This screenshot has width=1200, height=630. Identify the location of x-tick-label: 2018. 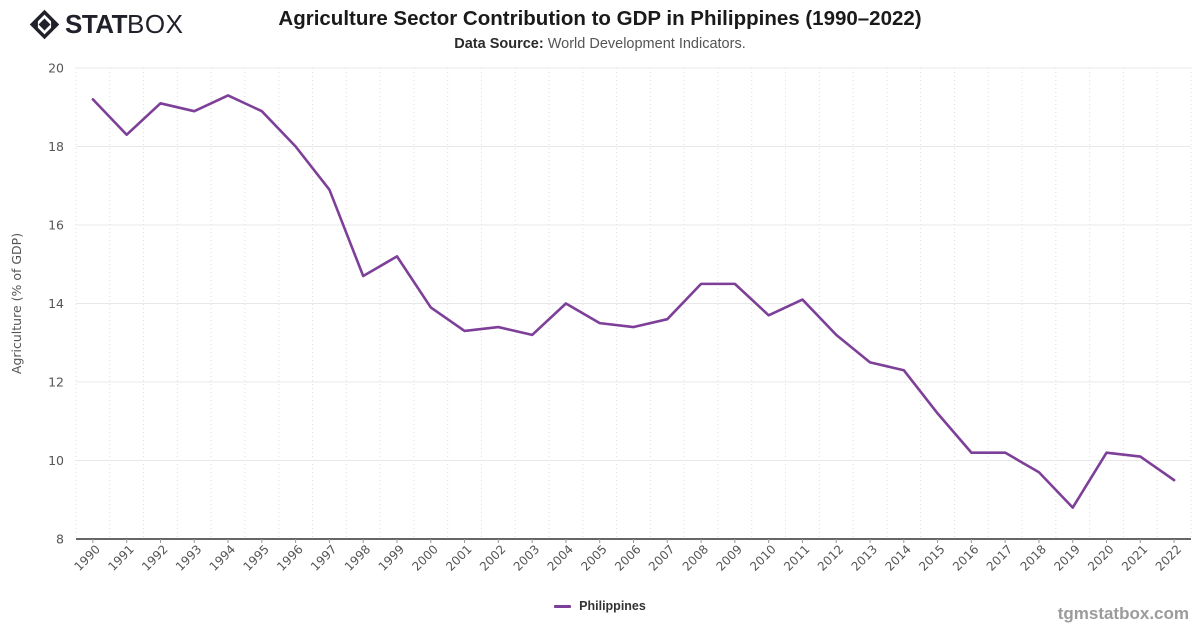
(1033, 557).